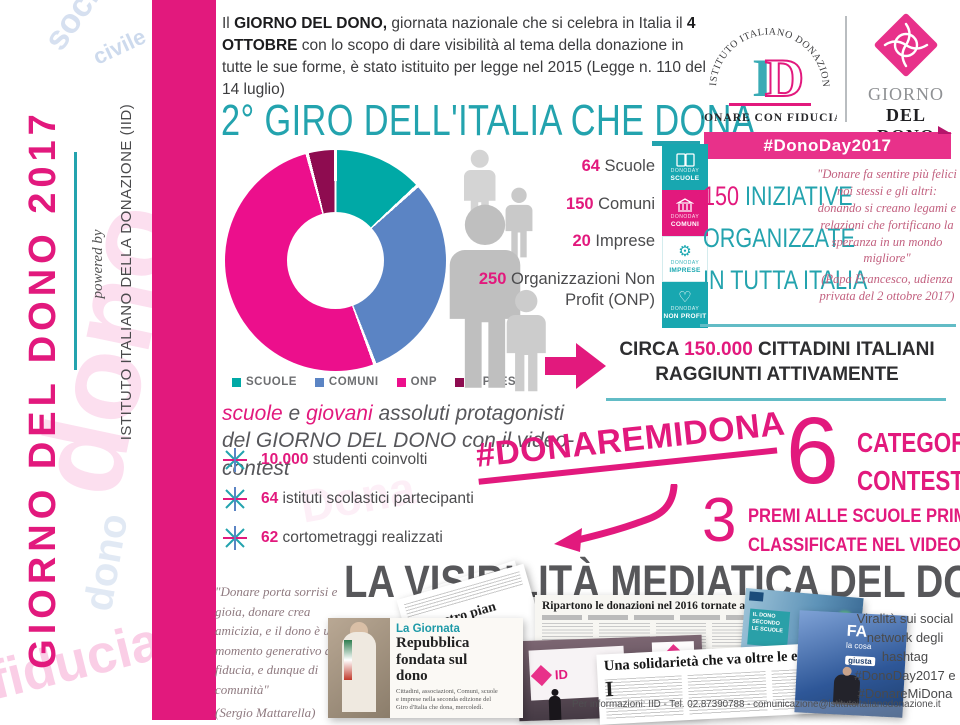 This screenshot has height=725, width=960. Describe the element at coordinates (685, 178) in the screenshot. I see `badge-label: SCUOLE` at that location.